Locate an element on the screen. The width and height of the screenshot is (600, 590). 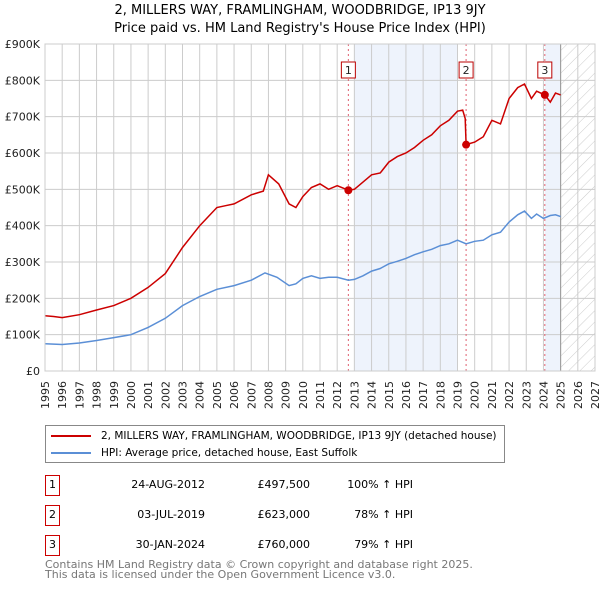
x-tick-label: 2014 is located at coordinates (372, 395).